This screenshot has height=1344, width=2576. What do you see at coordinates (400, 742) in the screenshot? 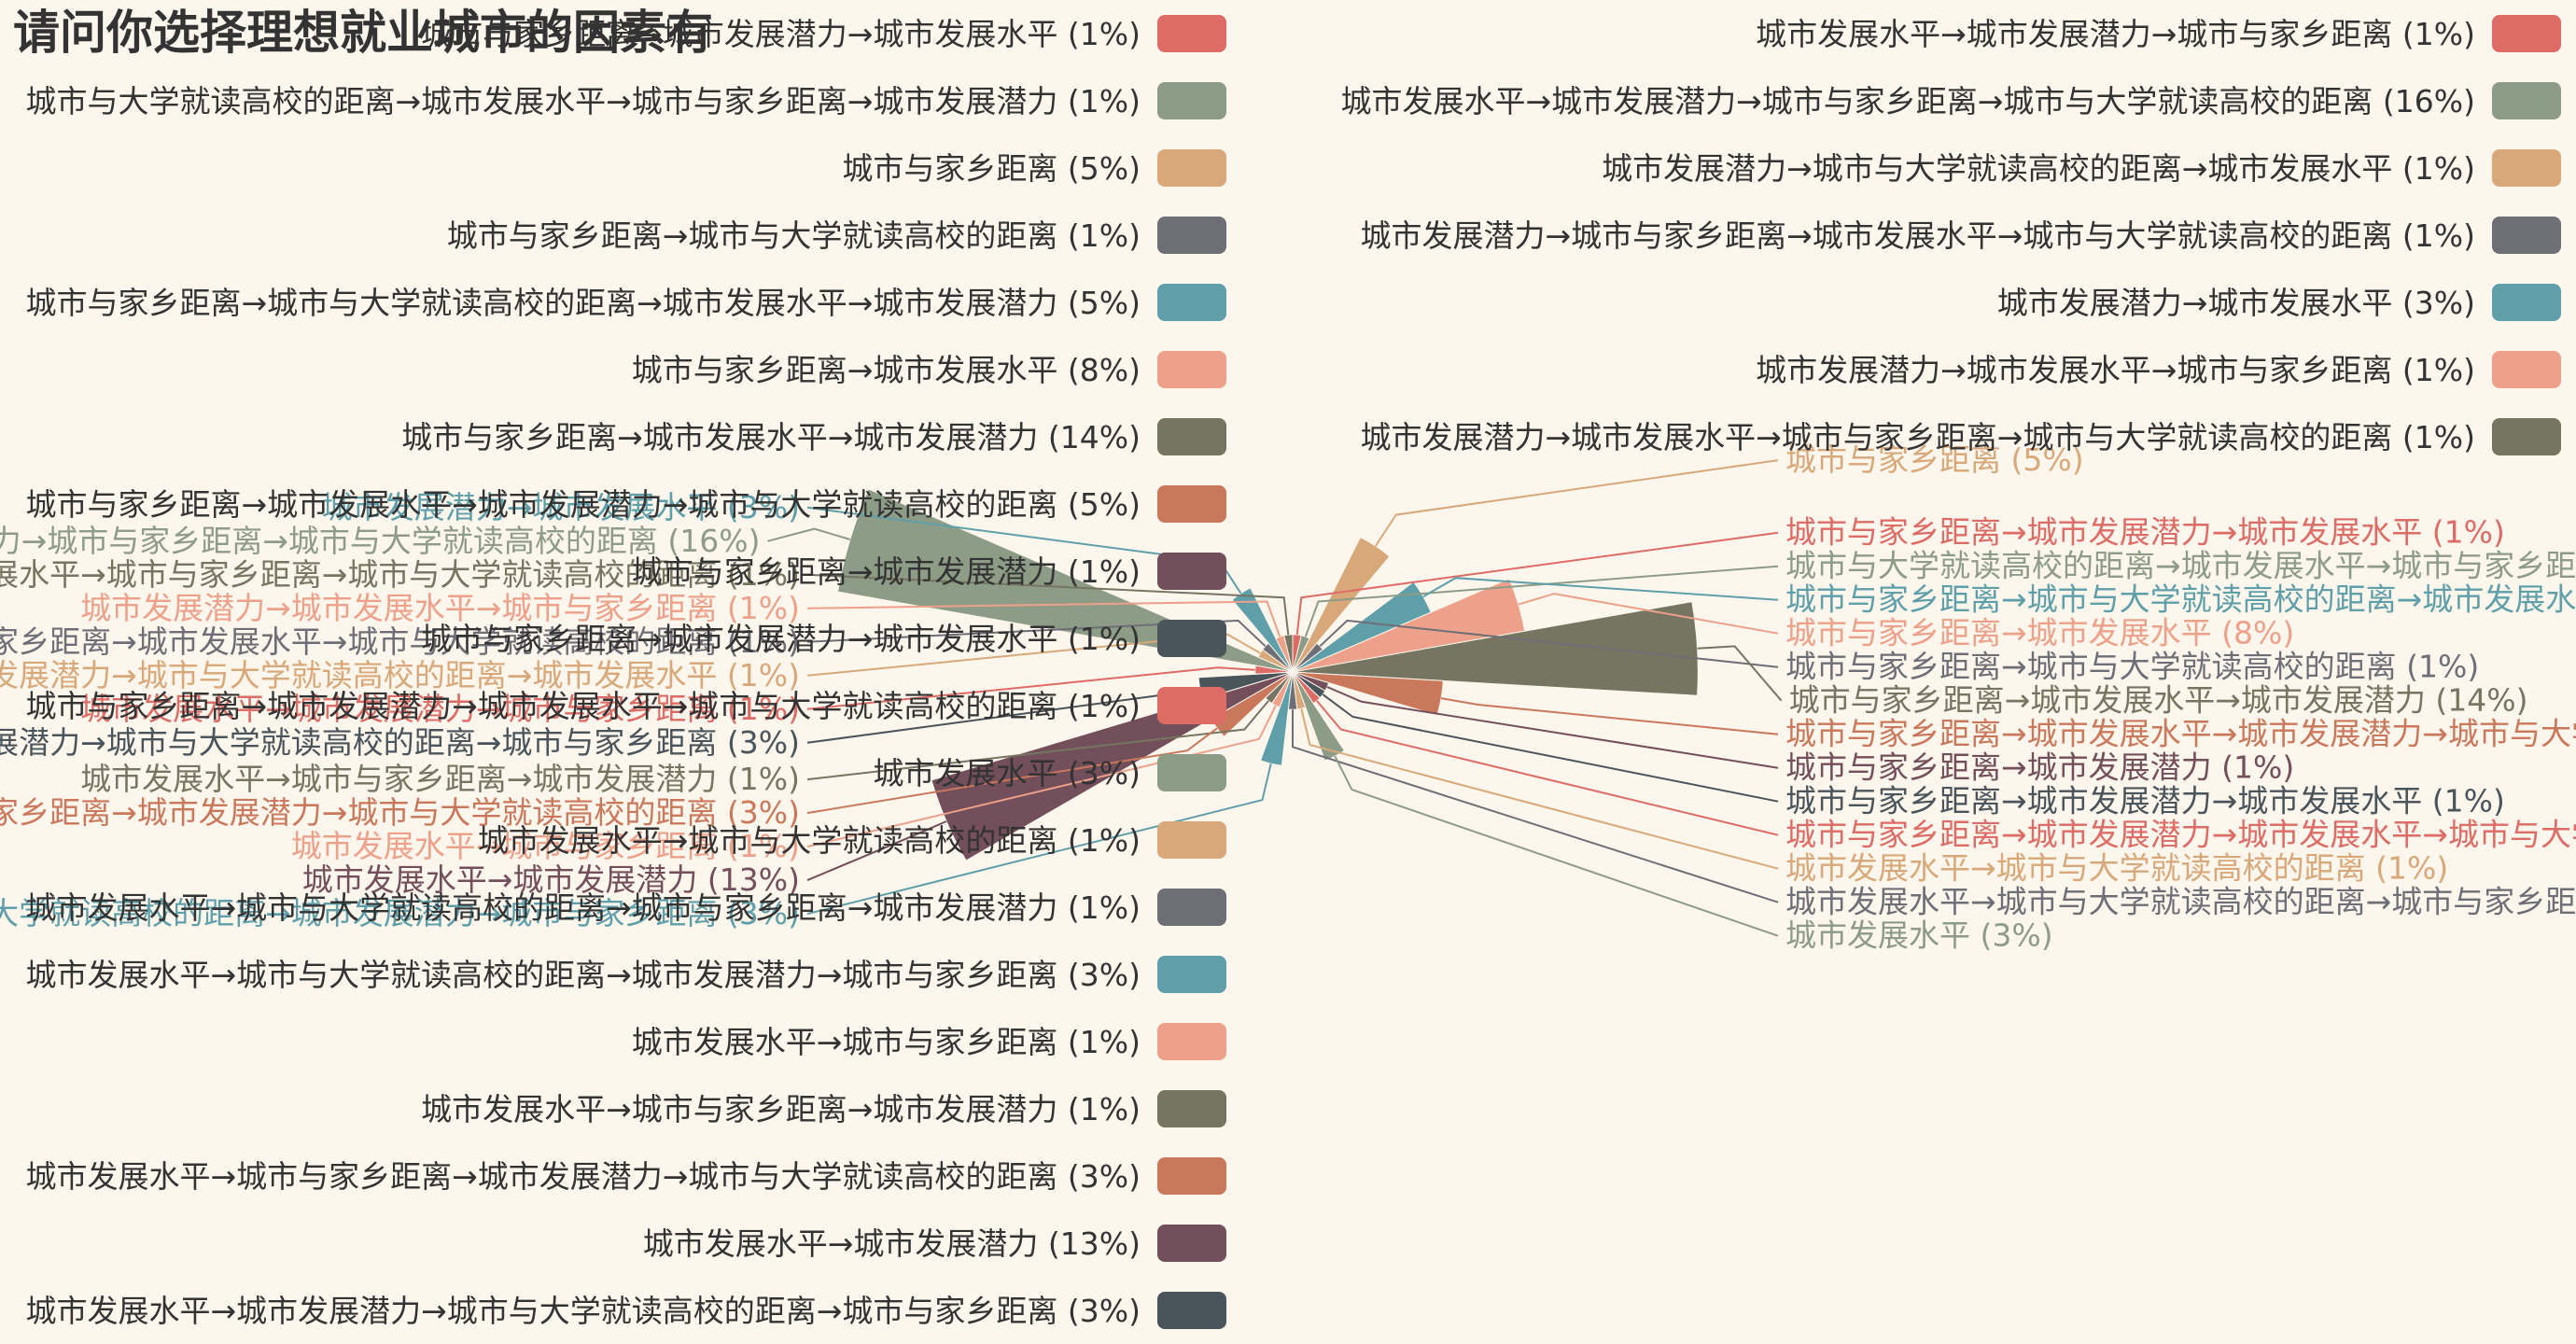
I see `slice-label: 城市发展水平→城市发展潜力→城市与大学就读高校的距离→城市与家乡距离 (3%)` at bounding box center [400, 742].